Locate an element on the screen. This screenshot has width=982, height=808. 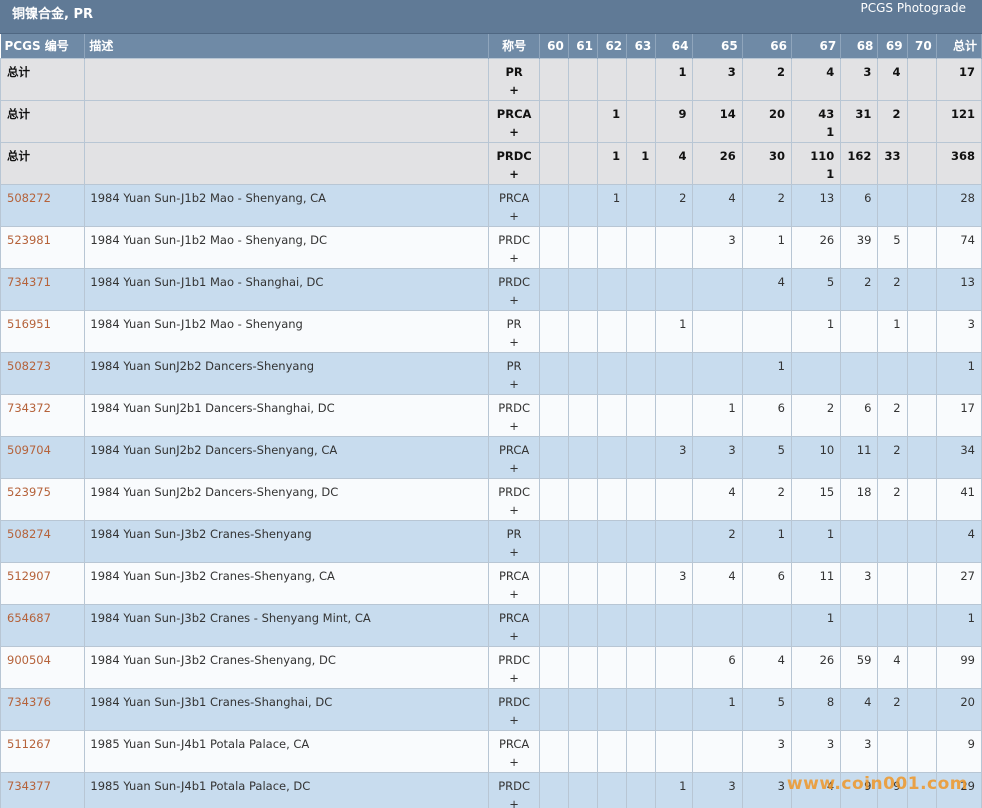
col-header-designation: 称号 is located at coordinates (514, 46).